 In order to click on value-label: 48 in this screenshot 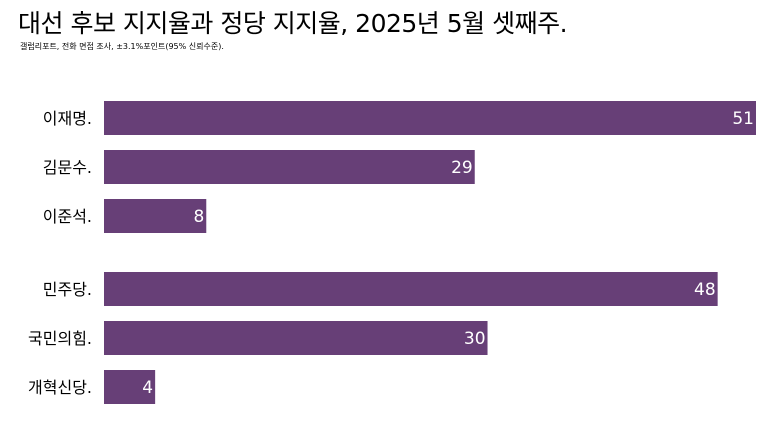, I will do `click(705, 290)`.